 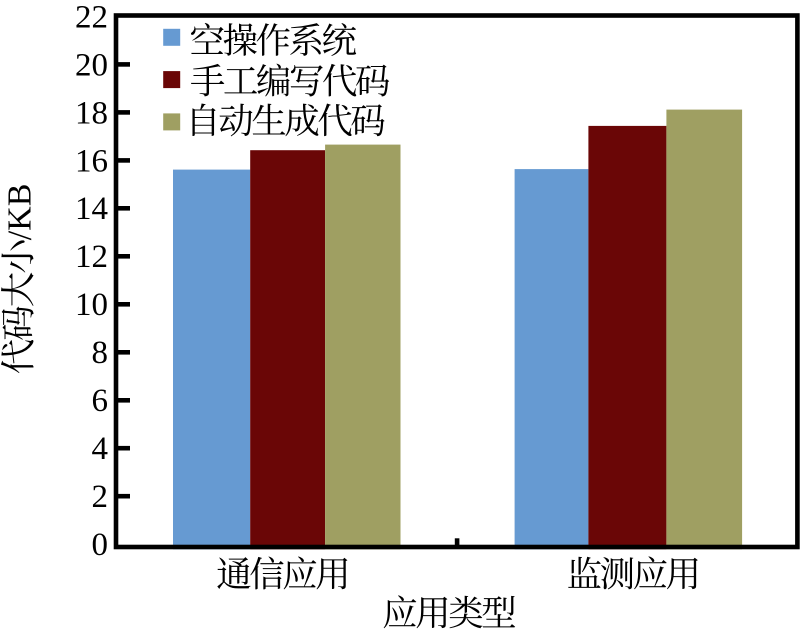 I want to click on svg-text: 22, so click(x=91, y=17).